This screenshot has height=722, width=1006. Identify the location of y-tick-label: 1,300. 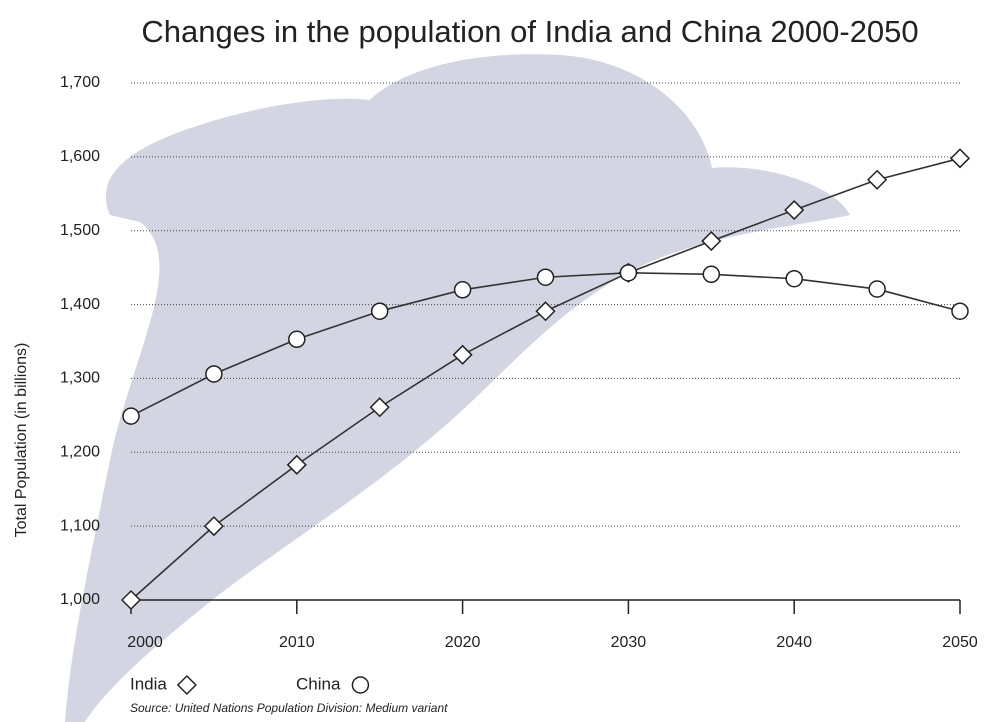
(80, 378).